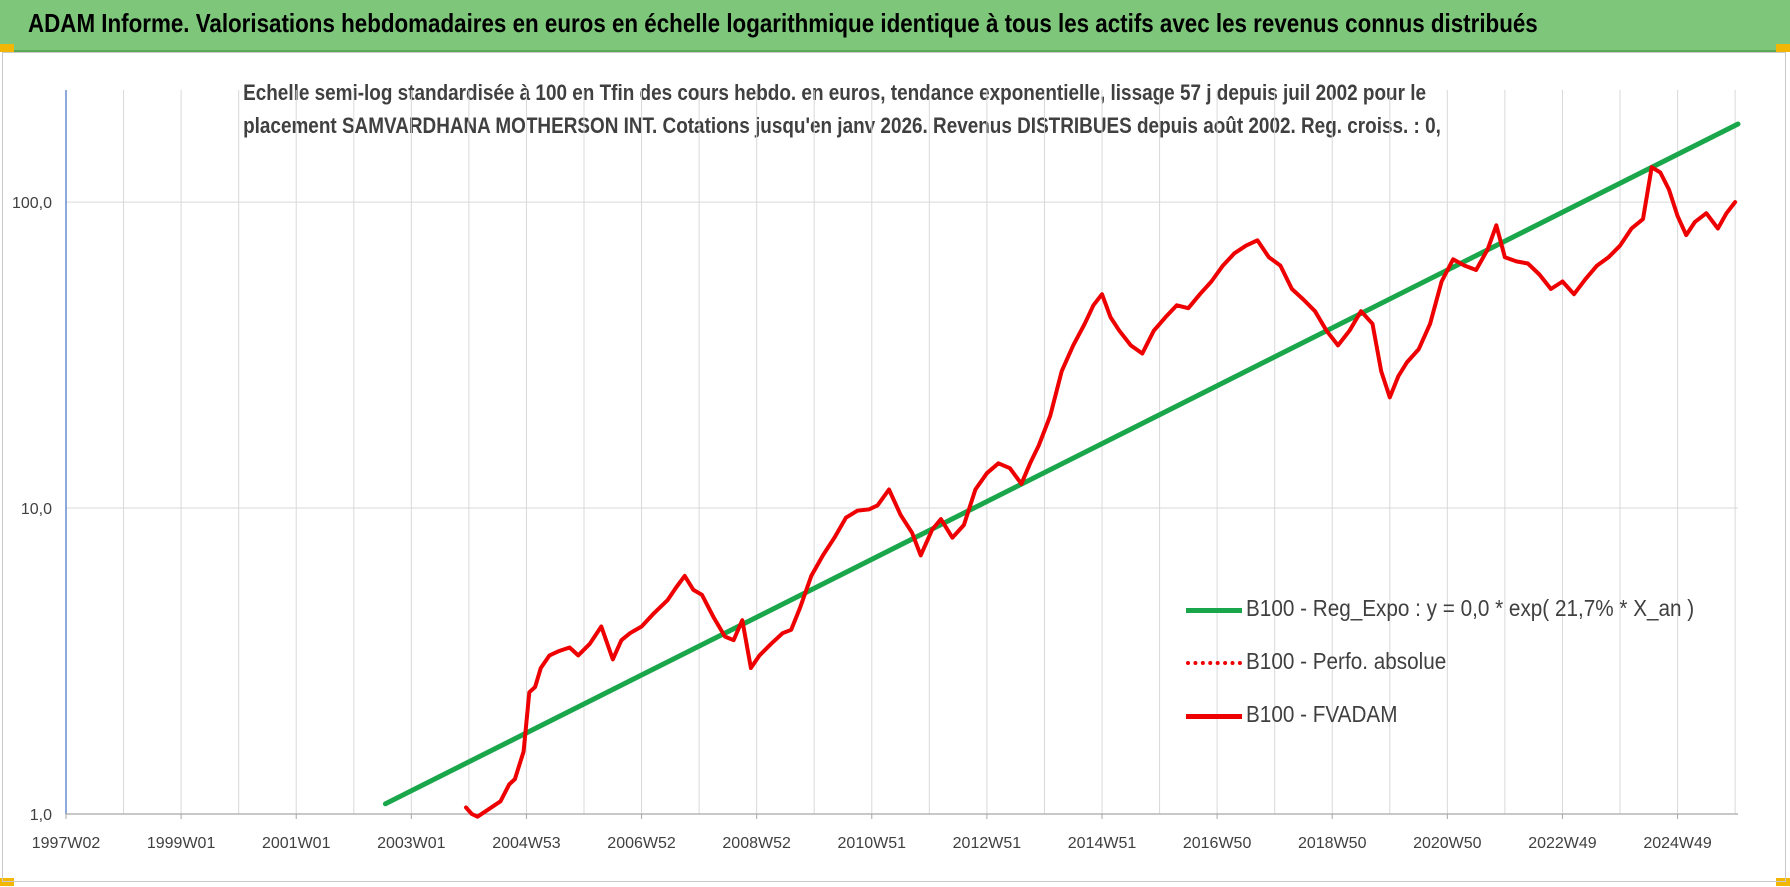 This screenshot has height=887, width=1790. Describe the element at coordinates (1446, 718) in the screenshot. I see `legend-item-fvadam: B100 - FVADAM` at that location.